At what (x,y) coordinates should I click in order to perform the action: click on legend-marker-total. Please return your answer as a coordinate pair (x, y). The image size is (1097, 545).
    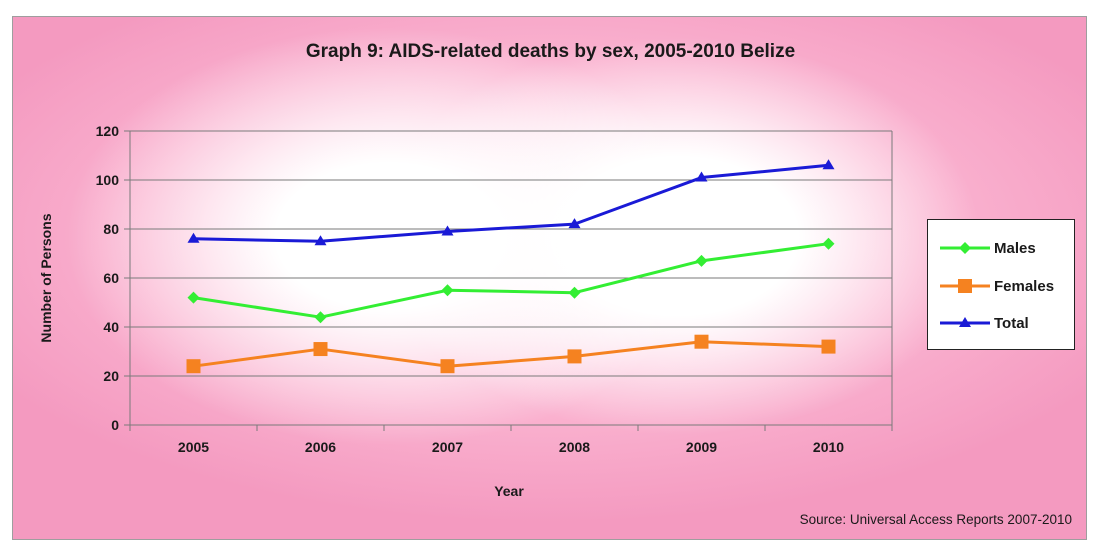
    Looking at the image, I should click on (965, 322).